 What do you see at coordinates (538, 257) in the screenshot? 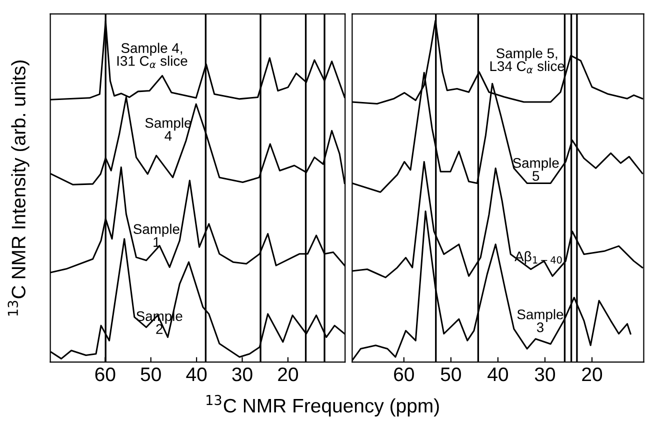
I see `annotation: Aβ$_{1−40}$` at bounding box center [538, 257].